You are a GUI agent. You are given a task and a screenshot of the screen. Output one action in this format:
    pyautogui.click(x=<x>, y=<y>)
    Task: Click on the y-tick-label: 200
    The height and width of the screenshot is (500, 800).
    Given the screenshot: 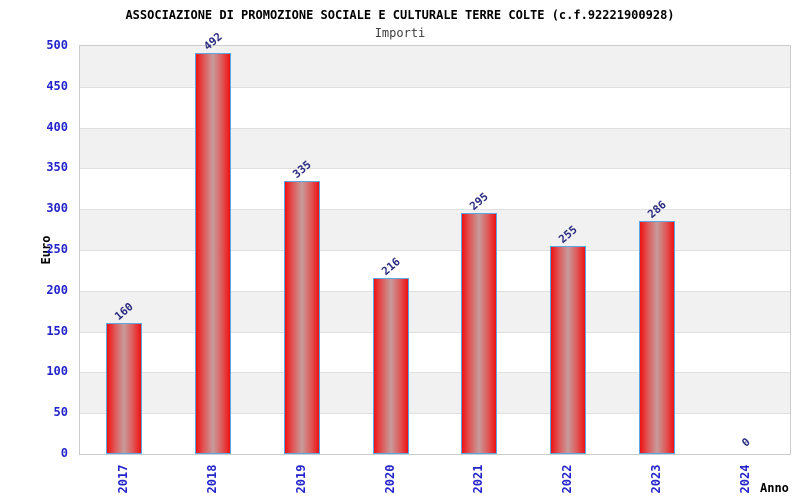 What is the action you would take?
    pyautogui.click(x=57, y=290)
    